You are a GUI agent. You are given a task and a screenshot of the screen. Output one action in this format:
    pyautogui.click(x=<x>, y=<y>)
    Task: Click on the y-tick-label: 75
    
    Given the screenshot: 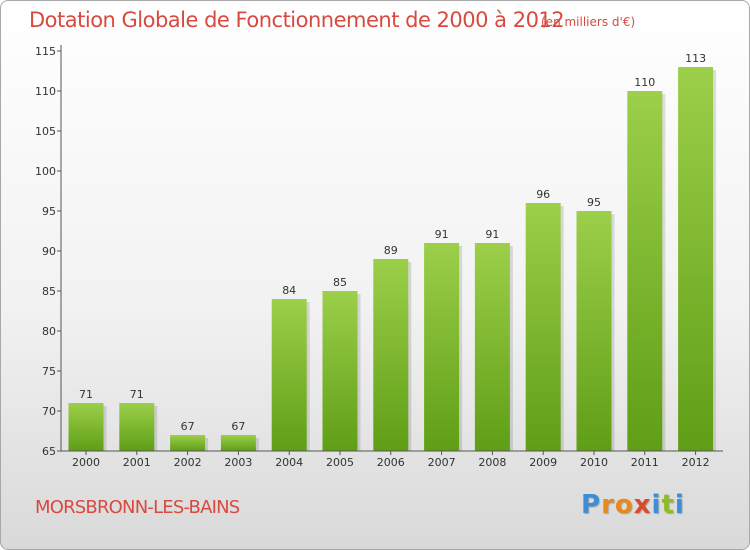 What is the action you would take?
    pyautogui.click(x=49, y=371)
    